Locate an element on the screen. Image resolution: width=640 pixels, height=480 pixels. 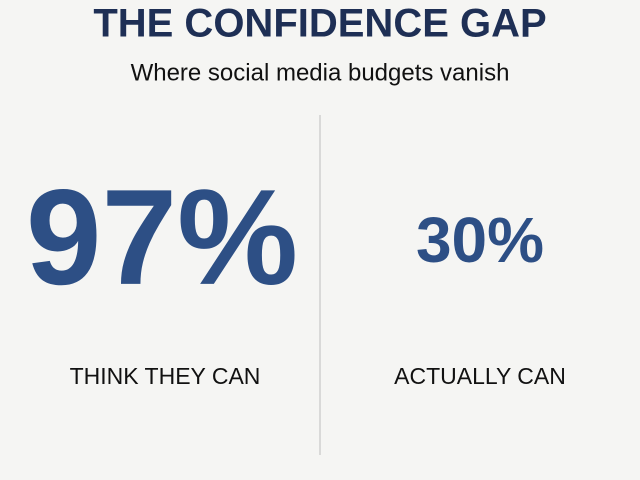
title: THE CONFIDENCE GAP is located at coordinates (319, 24).